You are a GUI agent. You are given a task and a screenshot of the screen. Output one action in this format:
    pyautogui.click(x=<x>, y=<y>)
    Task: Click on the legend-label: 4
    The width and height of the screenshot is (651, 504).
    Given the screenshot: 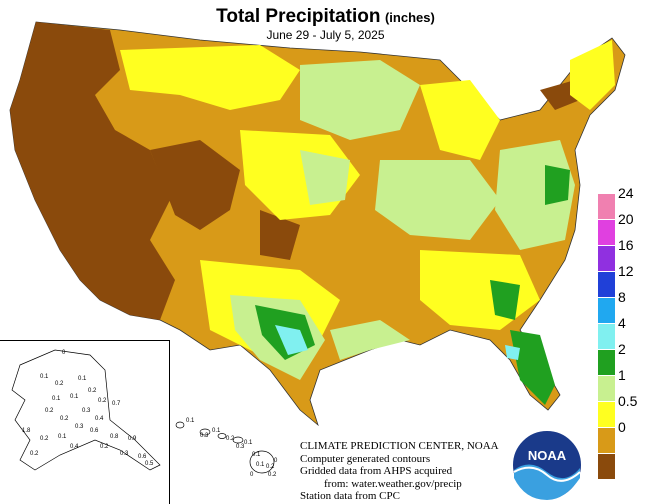 What is the action you would take?
    pyautogui.click(x=622, y=323)
    